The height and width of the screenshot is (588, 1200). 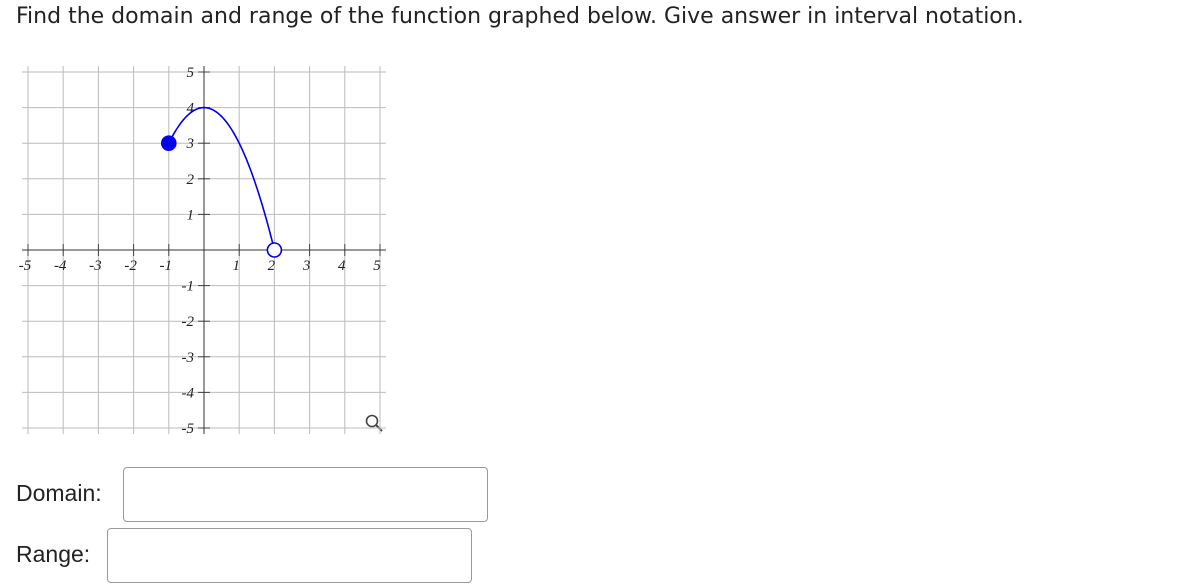 I want to click on x-tick-label: 4, so click(x=342, y=266).